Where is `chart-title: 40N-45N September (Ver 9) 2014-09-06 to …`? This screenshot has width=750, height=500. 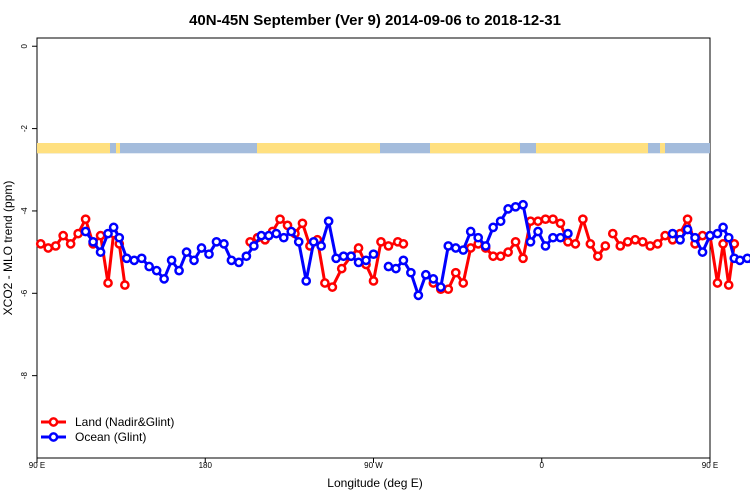 chart-title: 40N-45N September (Ver 9) 2014-09-06 to … is located at coordinates (375, 20).